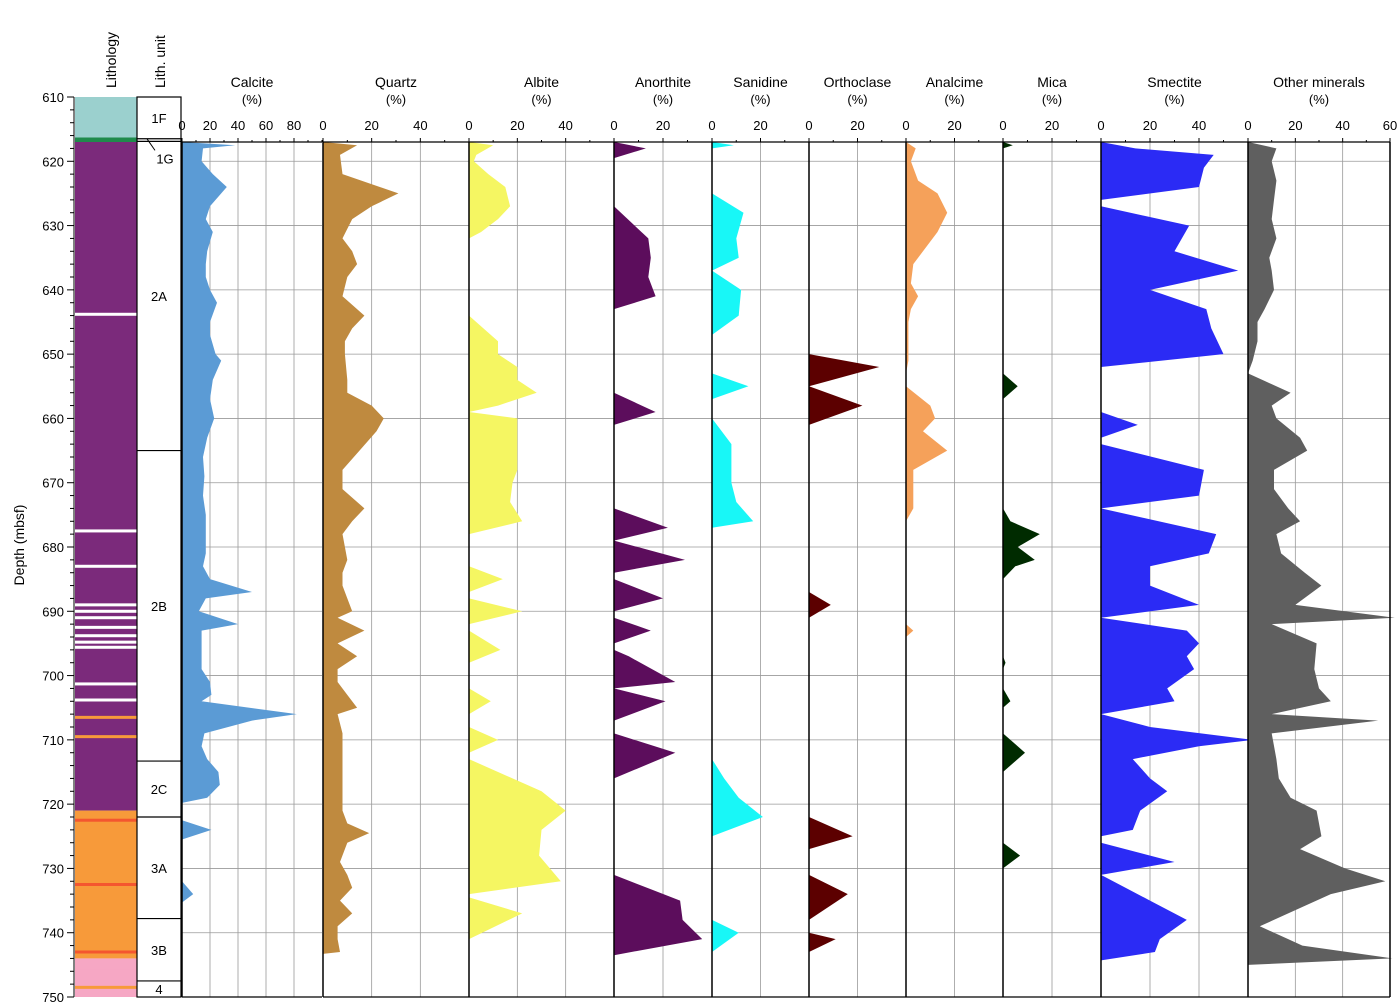 The width and height of the screenshot is (1398, 1004). Describe the element at coordinates (151, 144) in the screenshot. I see `lith-unit-leader` at that location.